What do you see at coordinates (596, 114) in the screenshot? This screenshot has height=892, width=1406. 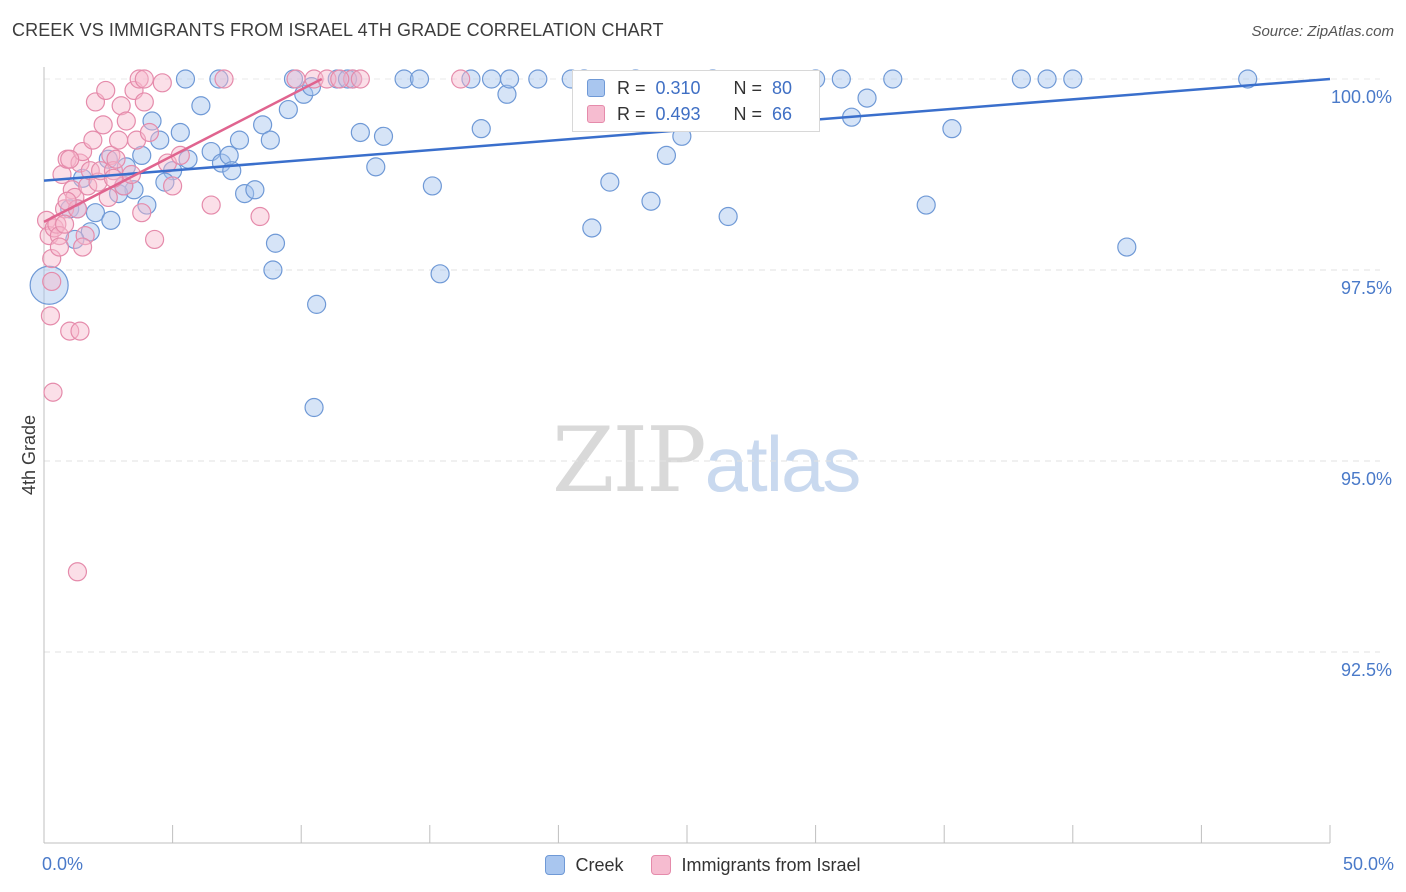 I see `israel-swatch` at bounding box center [596, 114].